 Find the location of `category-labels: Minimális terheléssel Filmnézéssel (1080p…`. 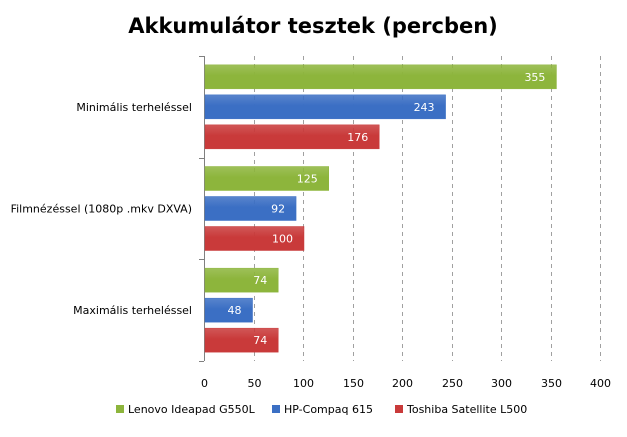

category-labels: Minimális terheléssel Filmnézéssel (1080p… is located at coordinates (101, 209).